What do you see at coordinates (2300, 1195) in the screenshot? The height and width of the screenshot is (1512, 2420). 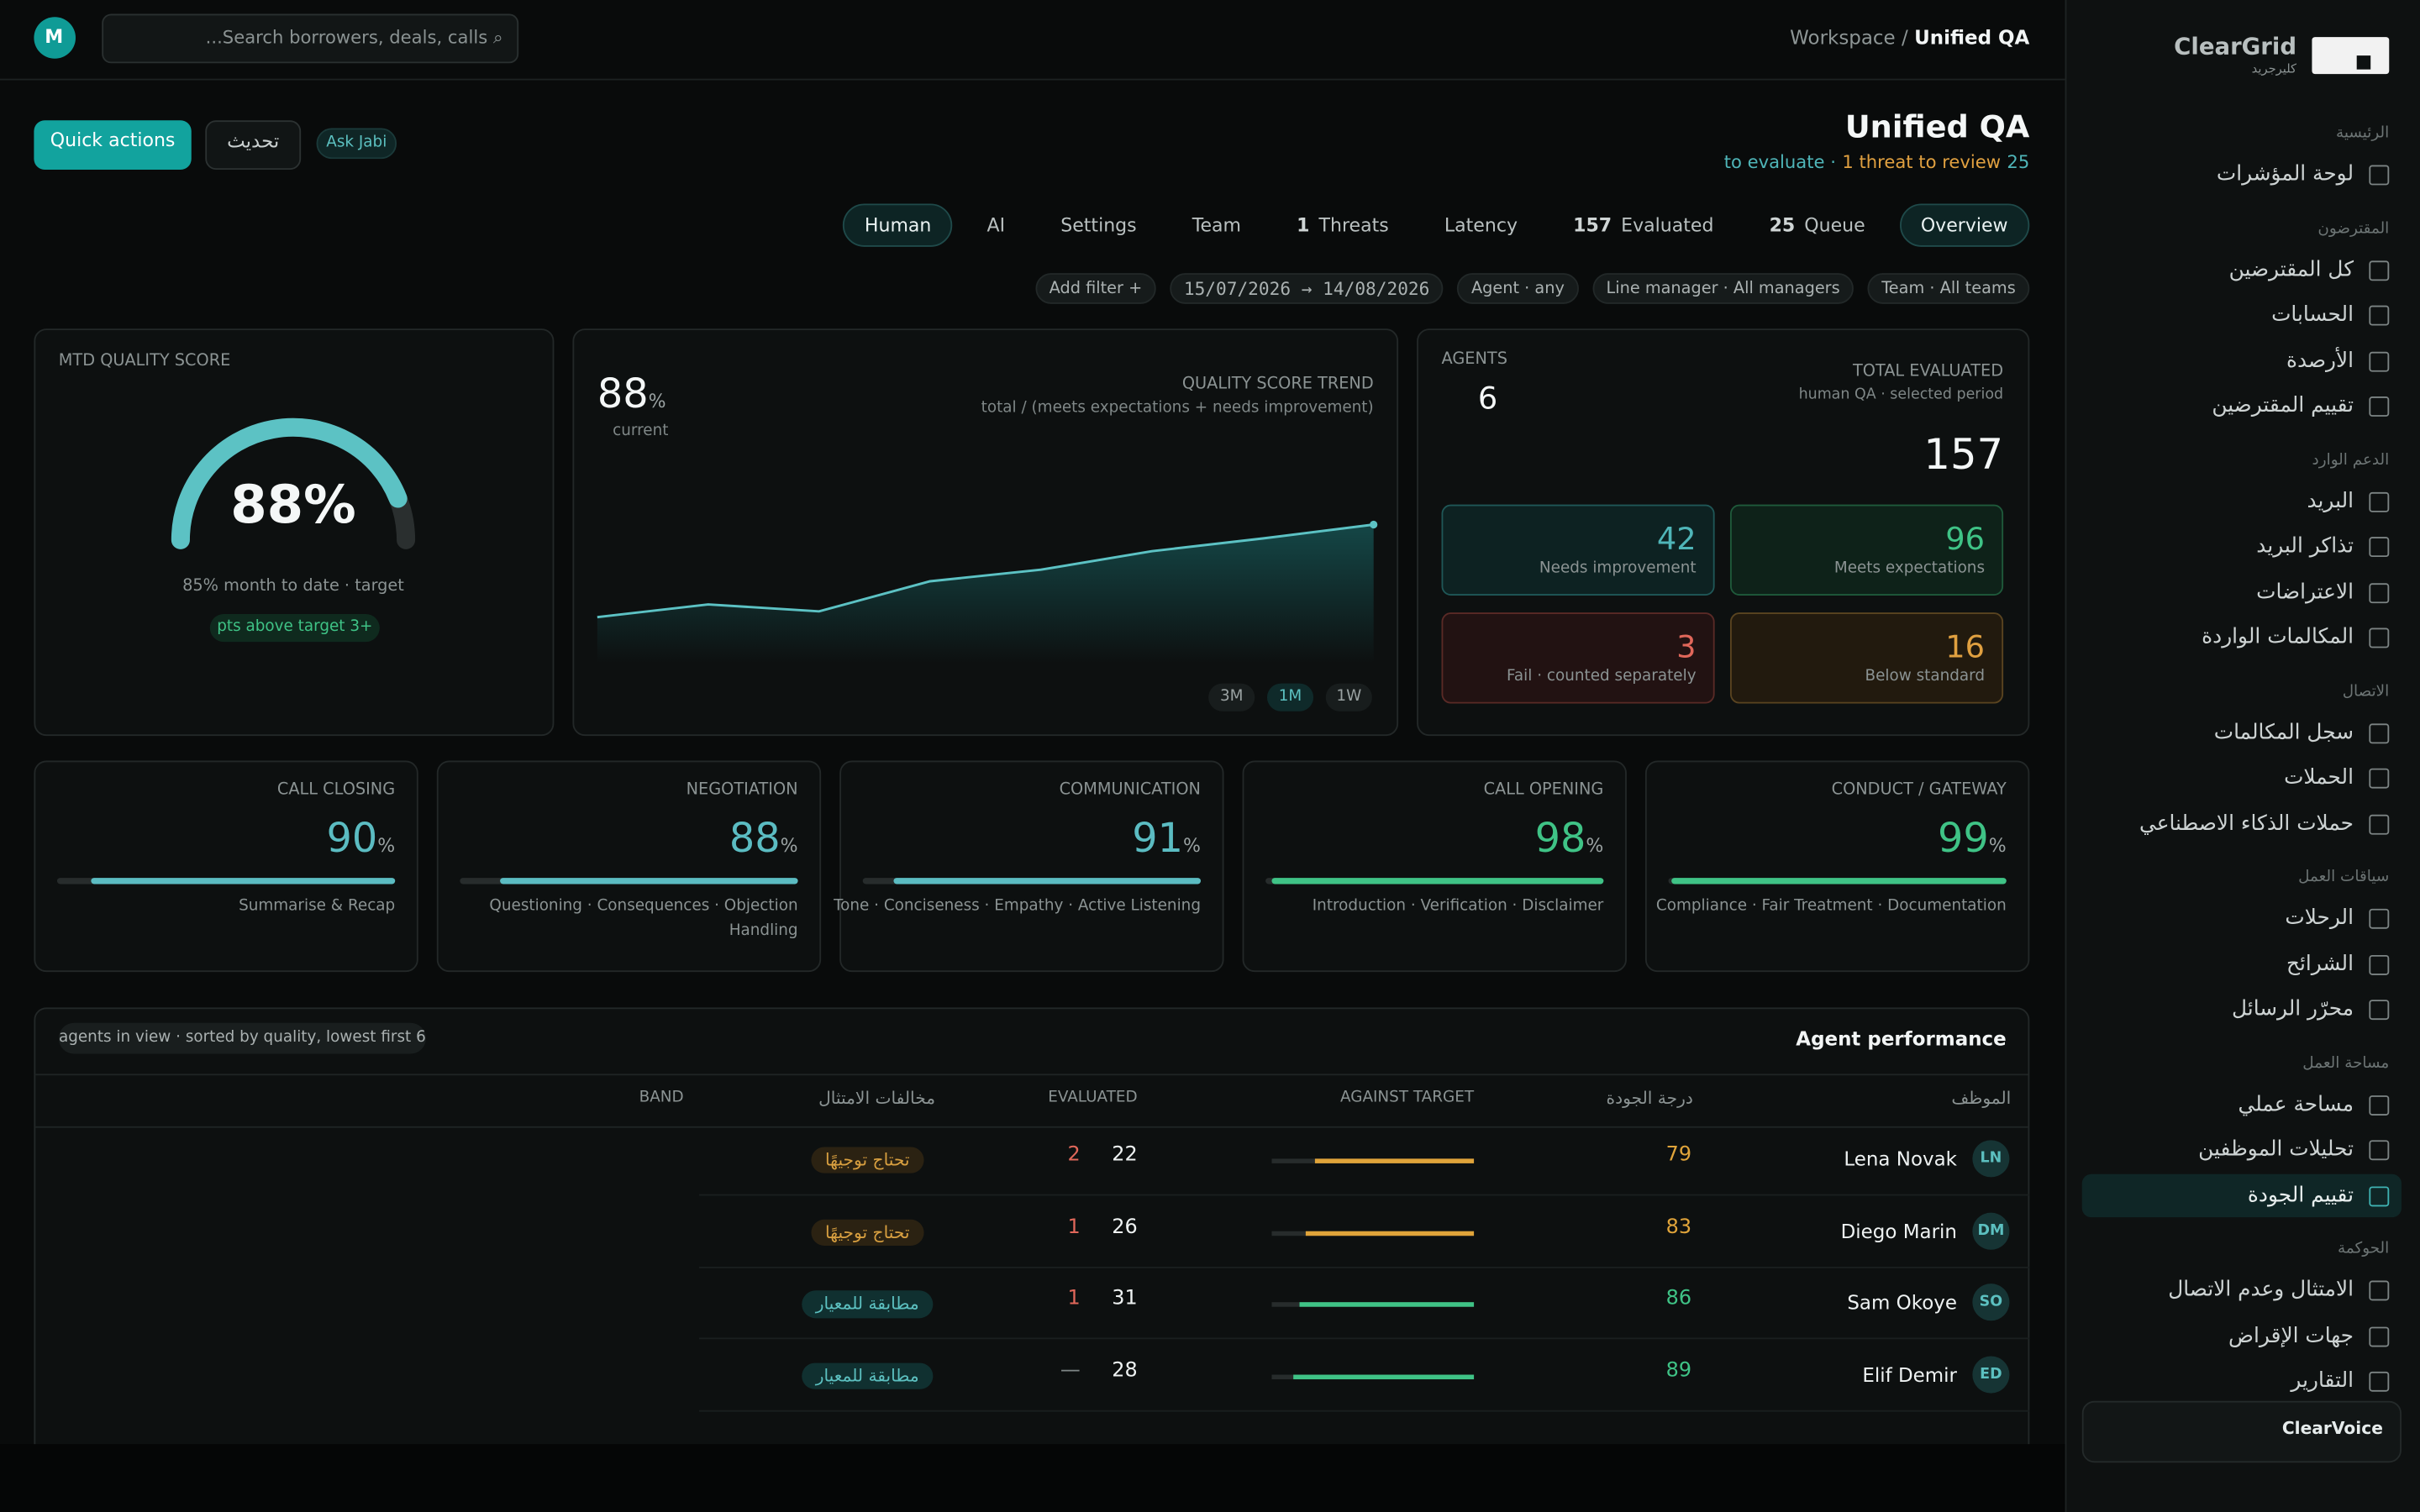 I see `nav-item: تقييم الجودة` at bounding box center [2300, 1195].